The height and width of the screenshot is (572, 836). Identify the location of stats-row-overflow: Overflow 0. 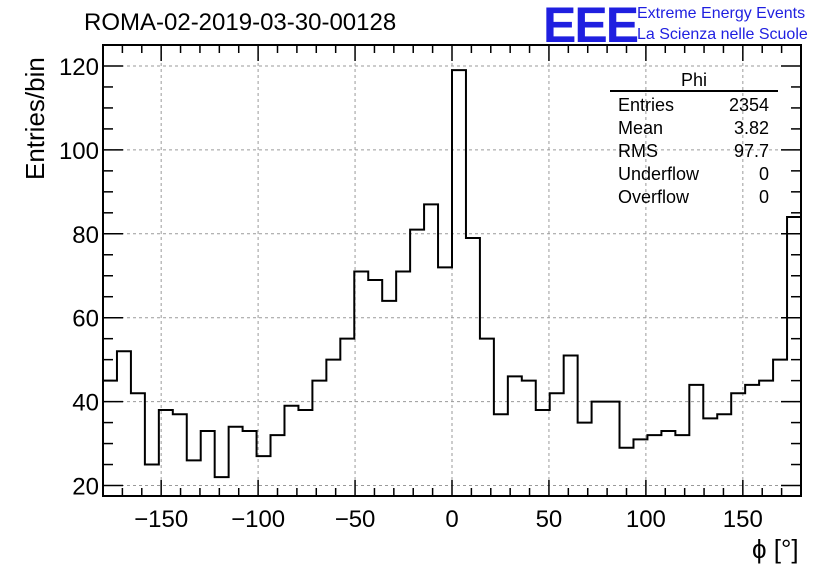
(694, 197).